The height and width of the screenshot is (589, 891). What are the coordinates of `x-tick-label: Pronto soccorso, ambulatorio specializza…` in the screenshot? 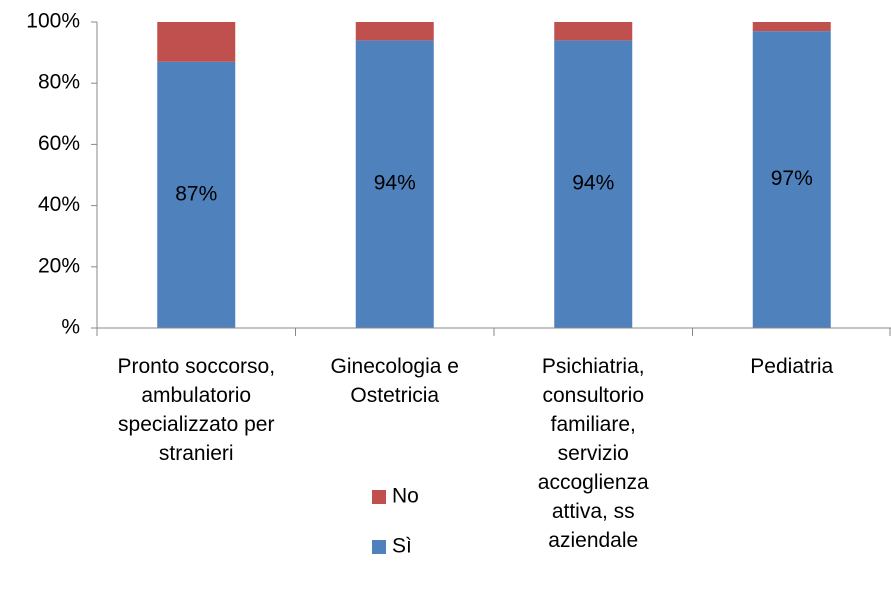 It's located at (196, 410).